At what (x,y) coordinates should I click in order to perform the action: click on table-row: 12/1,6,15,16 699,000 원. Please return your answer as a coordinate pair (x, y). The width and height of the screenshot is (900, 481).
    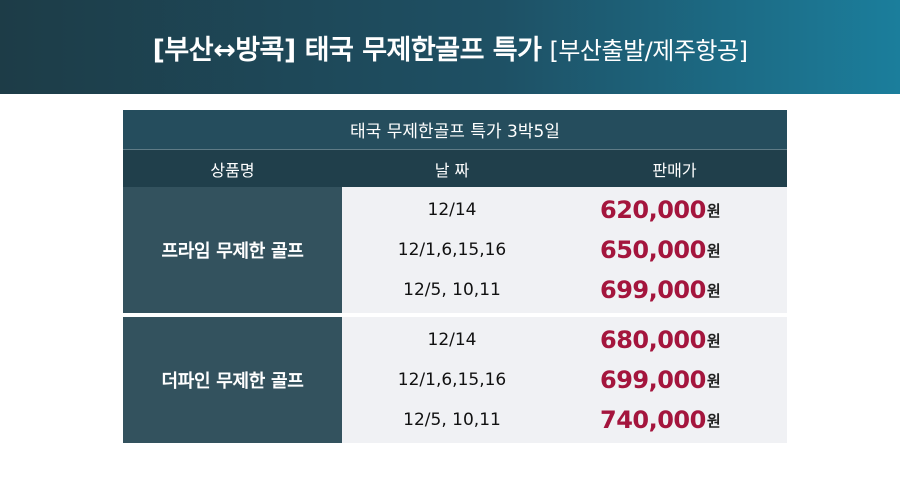
    Looking at the image, I should click on (564, 380).